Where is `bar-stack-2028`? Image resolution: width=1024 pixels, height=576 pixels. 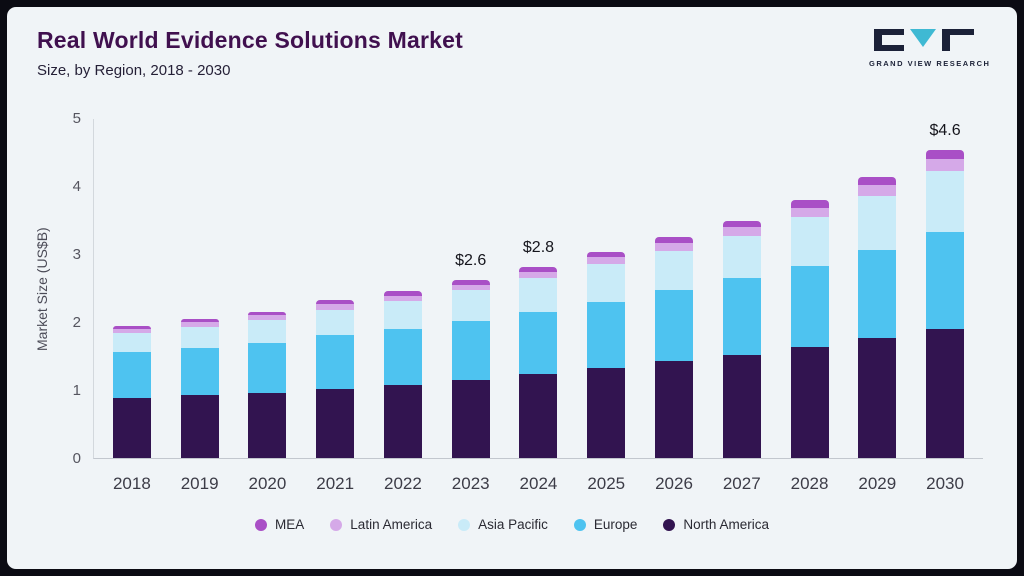
bar-stack-2028 is located at coordinates (809, 329).